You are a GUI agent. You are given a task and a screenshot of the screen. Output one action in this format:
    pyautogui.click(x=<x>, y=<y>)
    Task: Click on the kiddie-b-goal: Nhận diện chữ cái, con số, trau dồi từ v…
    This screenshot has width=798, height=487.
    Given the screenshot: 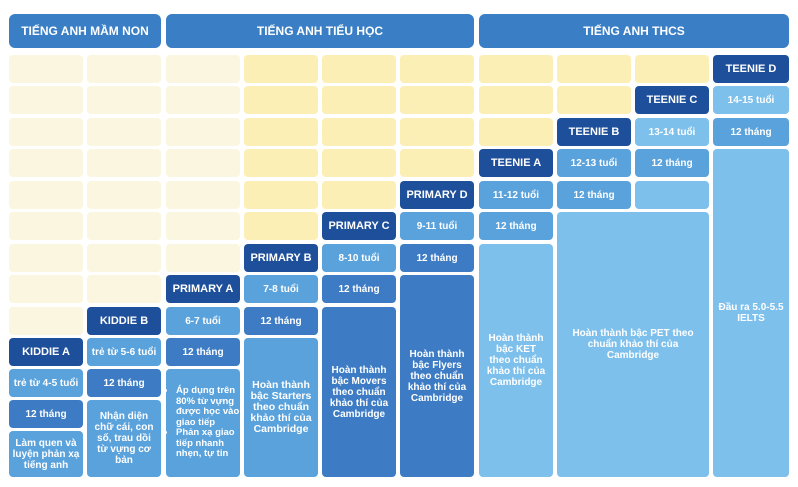 What is the action you would take?
    pyautogui.click(x=124, y=438)
    